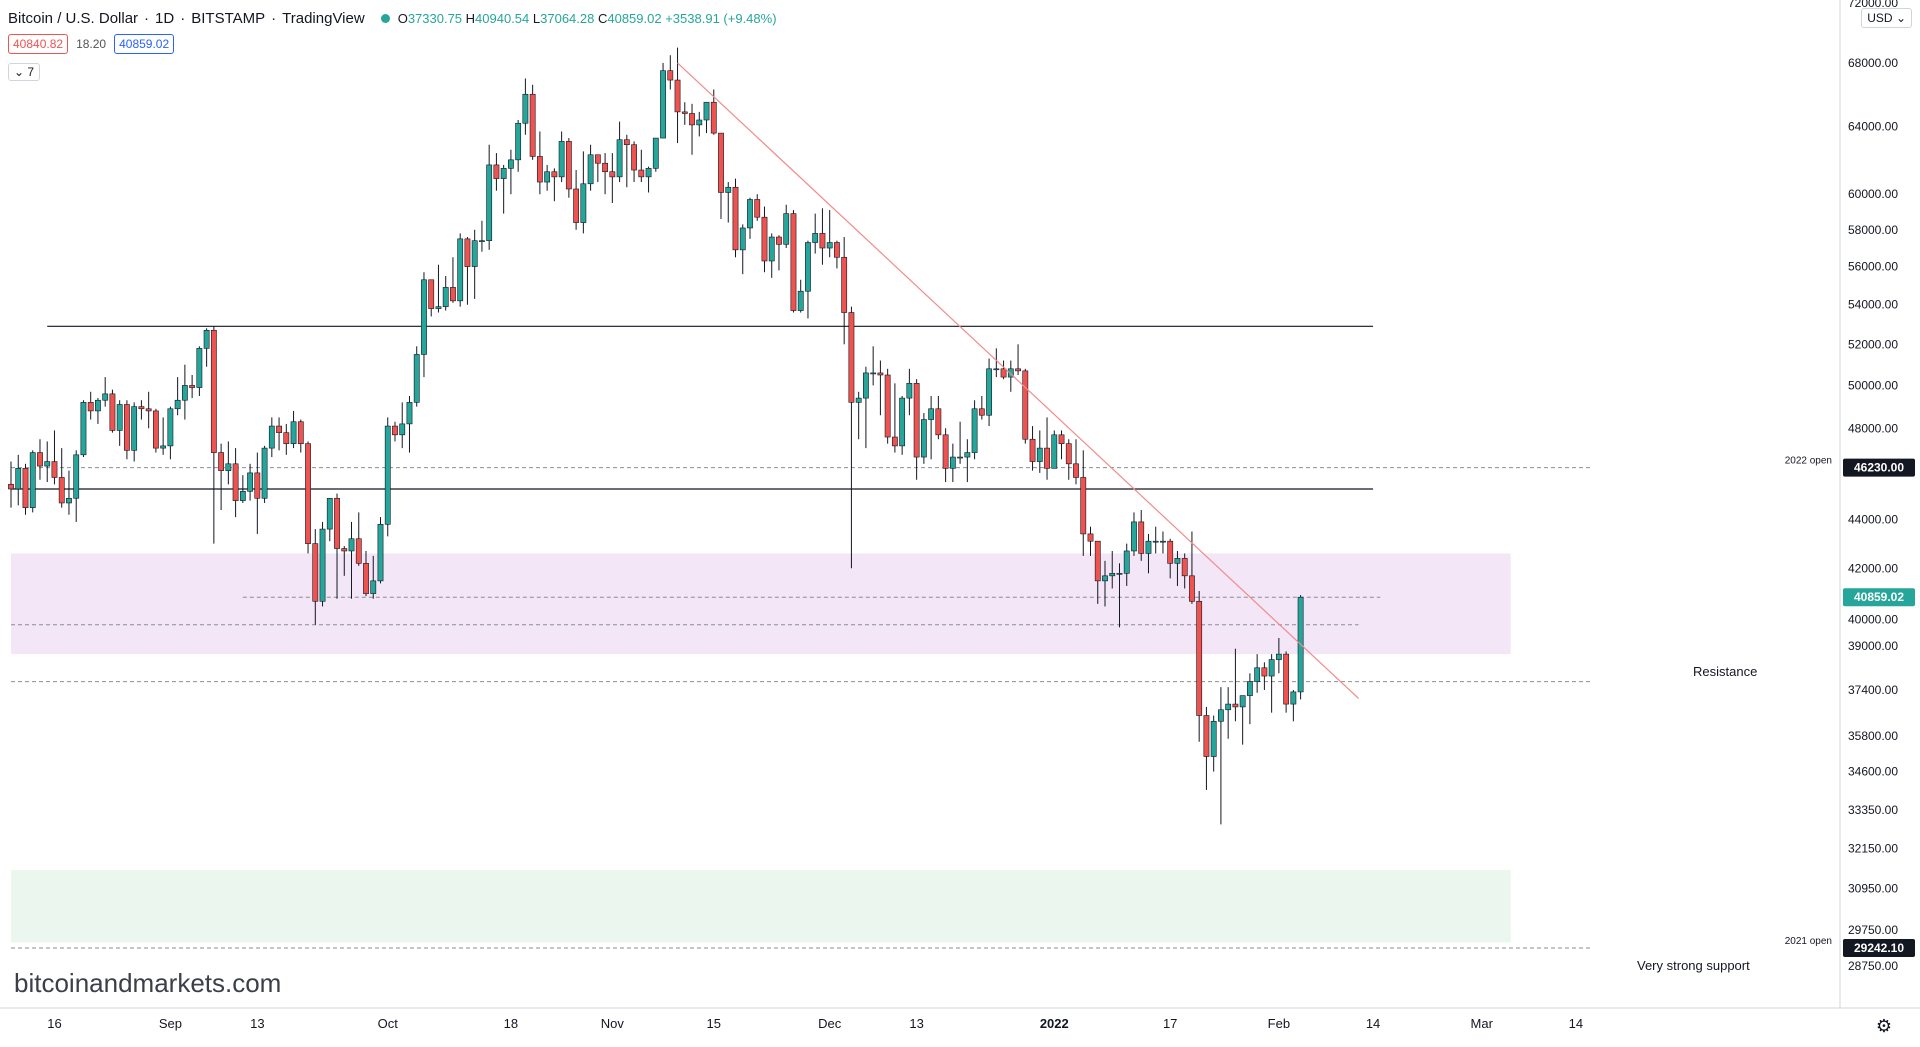 The height and width of the screenshot is (1047, 1920). Describe the element at coordinates (144, 44) in the screenshot. I see `buy-button: 40859.02` at that location.